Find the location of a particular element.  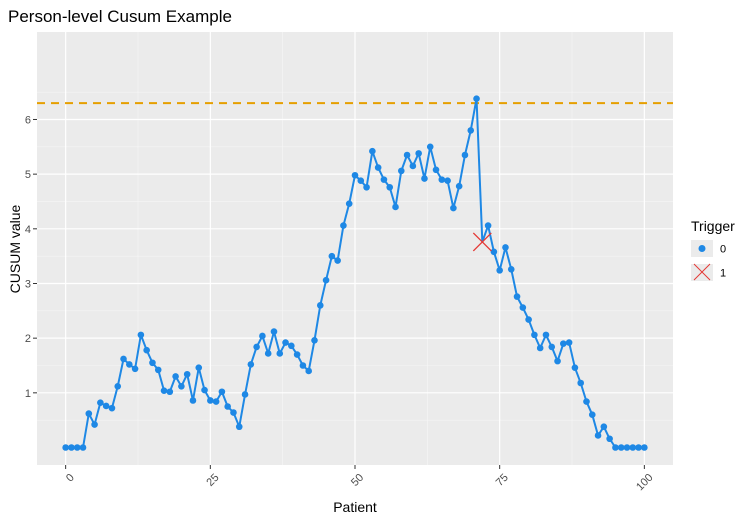

trigger-point is located at coordinates (482, 242).